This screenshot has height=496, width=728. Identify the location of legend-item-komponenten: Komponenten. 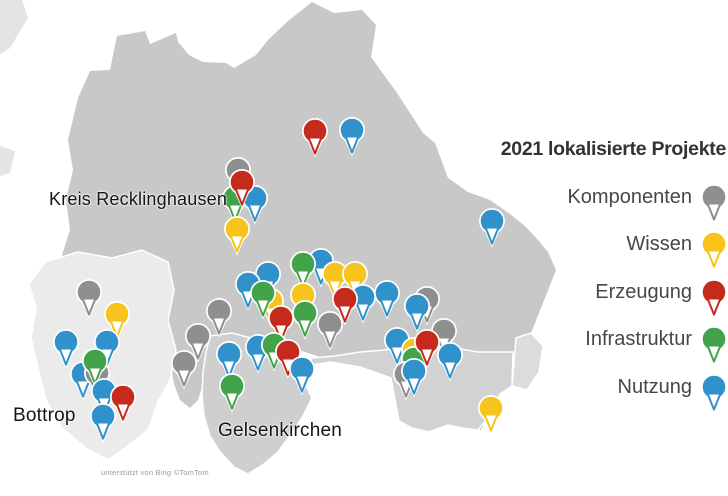
(595, 199).